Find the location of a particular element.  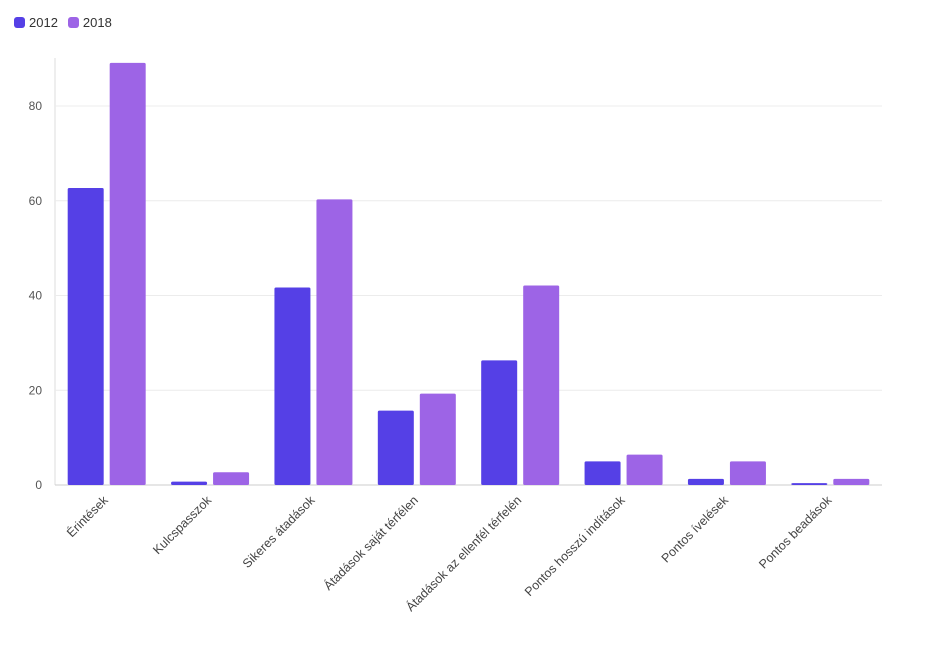

legend-swatch-2018 is located at coordinates (73, 22).